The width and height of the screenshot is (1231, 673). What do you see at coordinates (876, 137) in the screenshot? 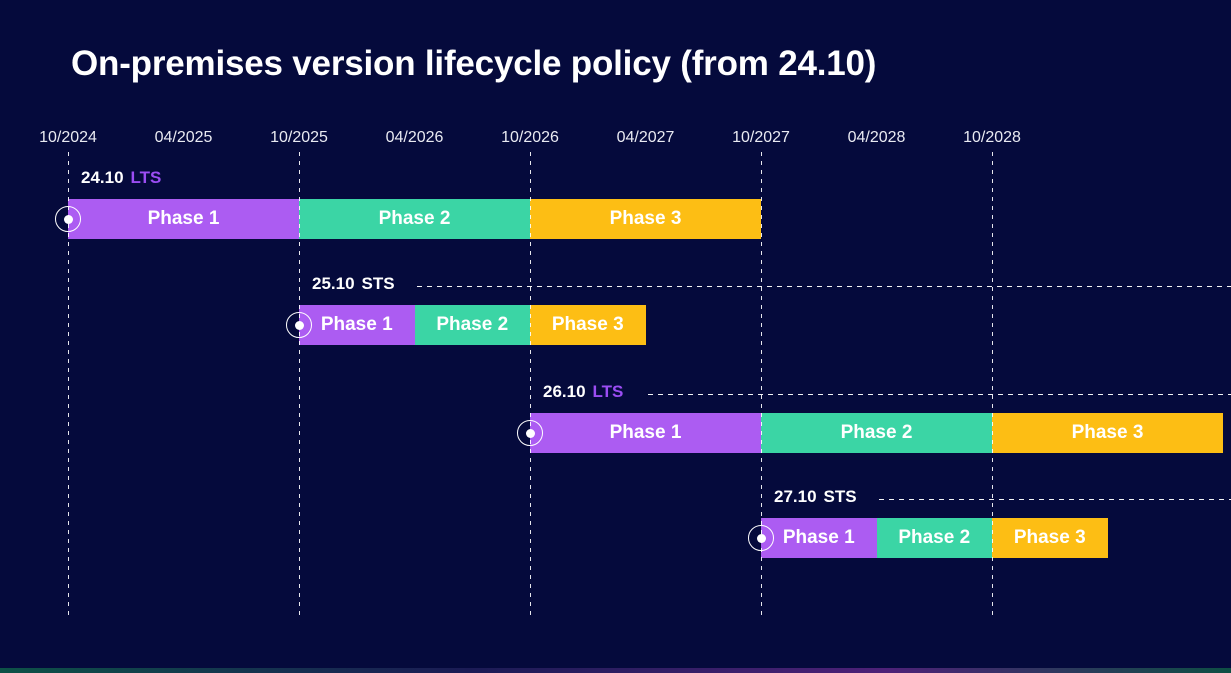
I see `axis-tick-label: 04/2028` at bounding box center [876, 137].